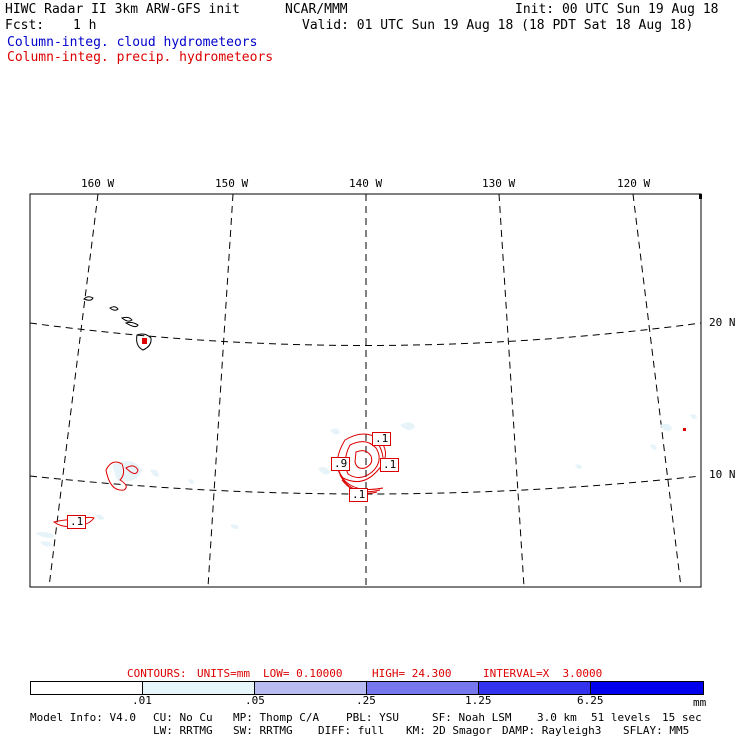  What do you see at coordinates (365, 334) in the screenshot?
I see `parallel-20n` at bounding box center [365, 334].